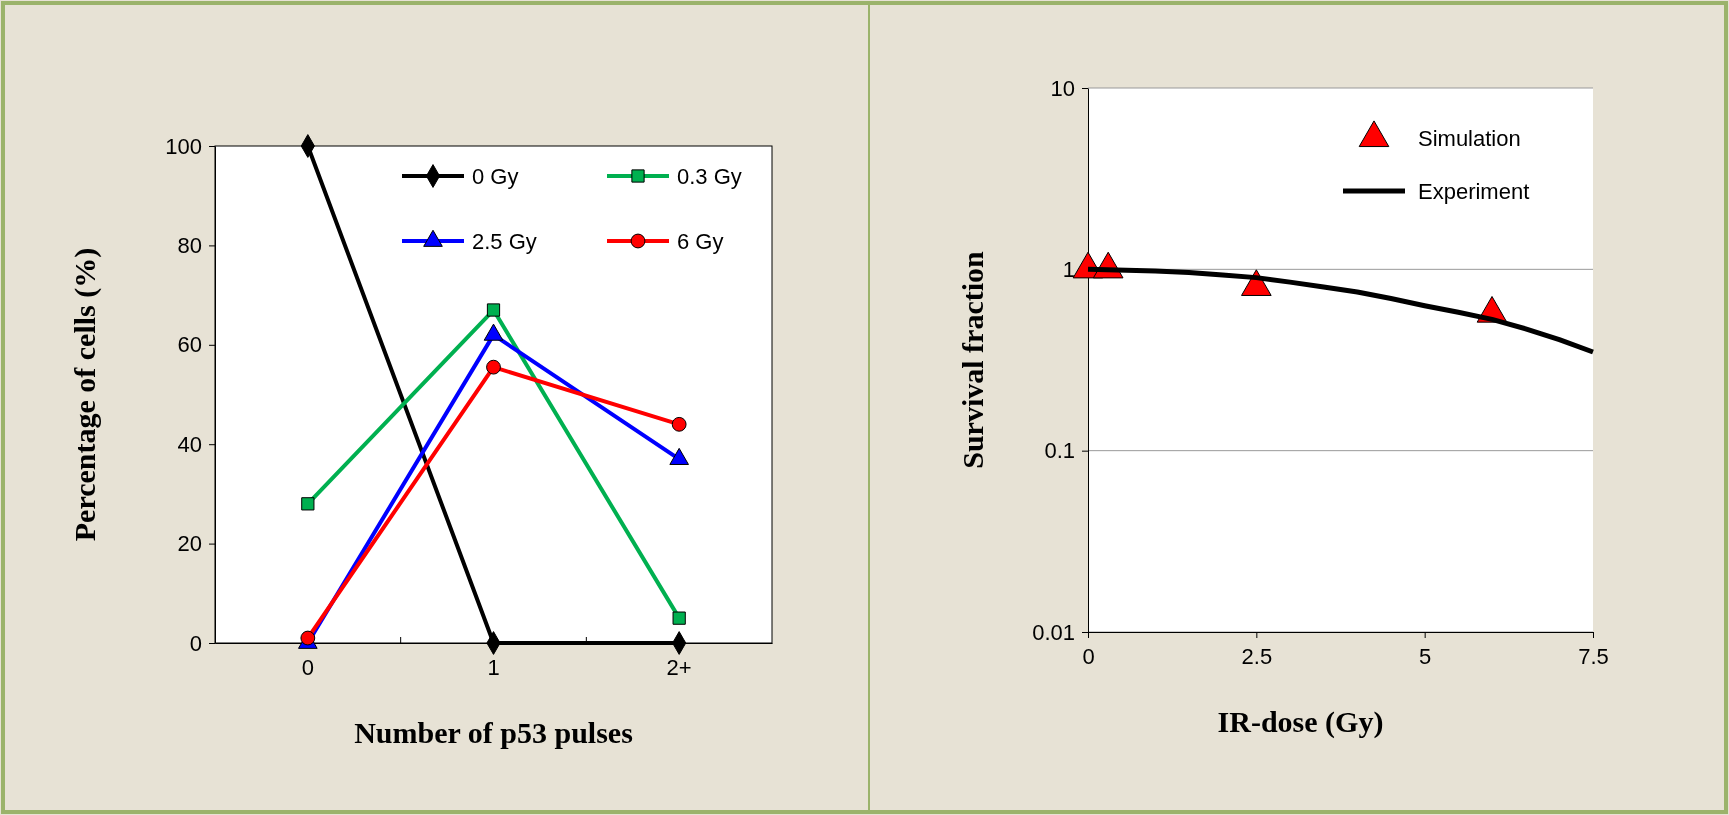 This screenshot has width=1729, height=815. I want to click on y-tick-label: 20, so click(189, 544).